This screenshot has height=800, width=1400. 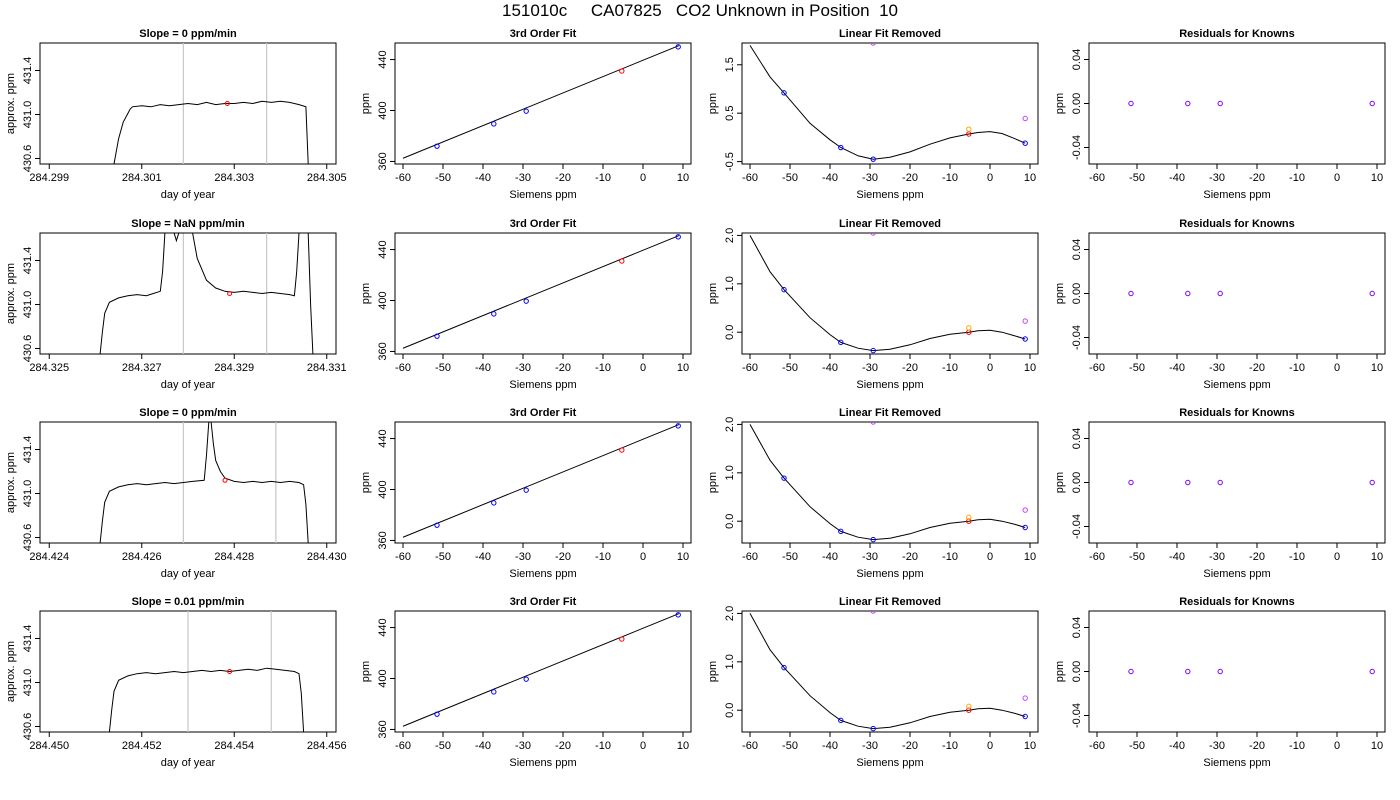 What do you see at coordinates (327, 746) in the screenshot?
I see `x-tick-label: 284.456` at bounding box center [327, 746].